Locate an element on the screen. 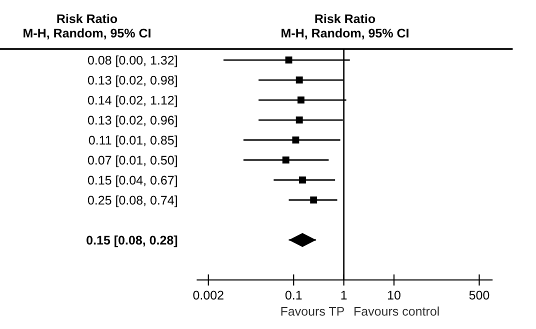 The width and height of the screenshot is (536, 329). y-tick-label: 0.08 [0.00, 1.32] is located at coordinates (132, 61).